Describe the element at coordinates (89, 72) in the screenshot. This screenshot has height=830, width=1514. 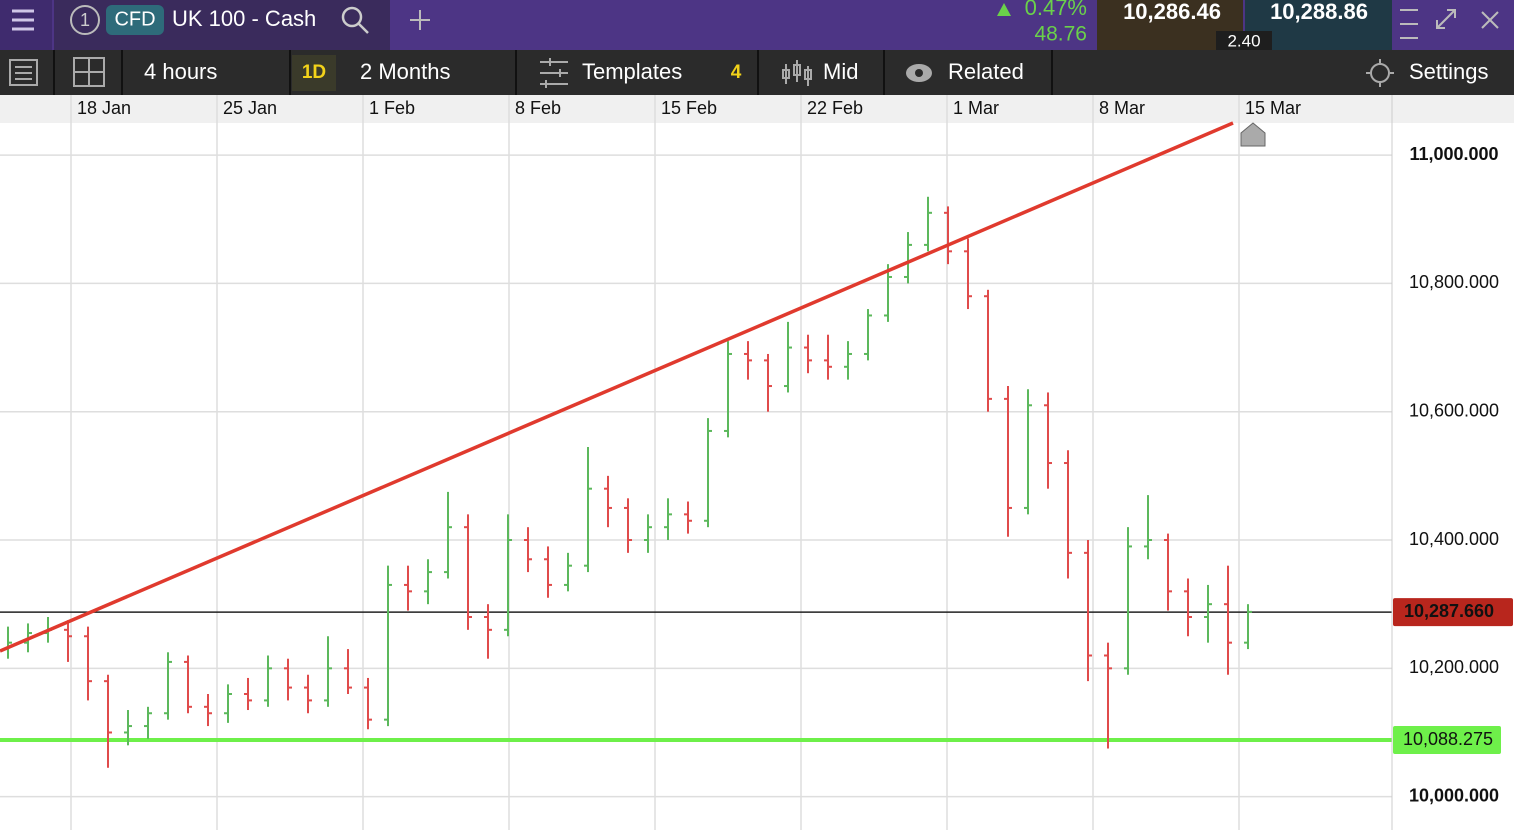
I see `layout-icon` at that location.